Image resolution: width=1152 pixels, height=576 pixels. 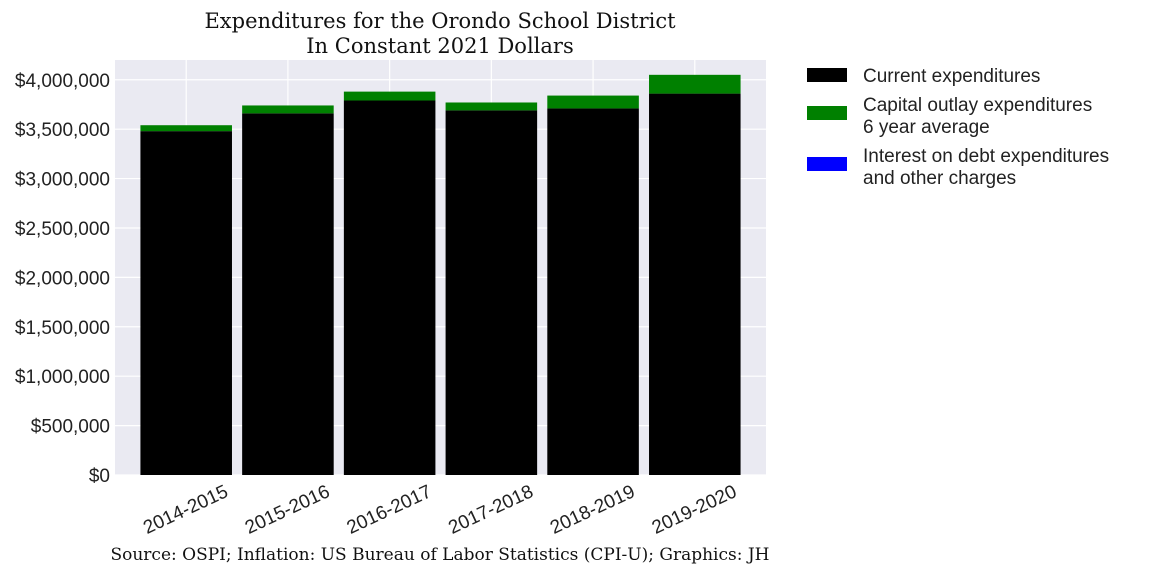 I want to click on x-tick-label: 2018-2019, so click(x=592, y=509).